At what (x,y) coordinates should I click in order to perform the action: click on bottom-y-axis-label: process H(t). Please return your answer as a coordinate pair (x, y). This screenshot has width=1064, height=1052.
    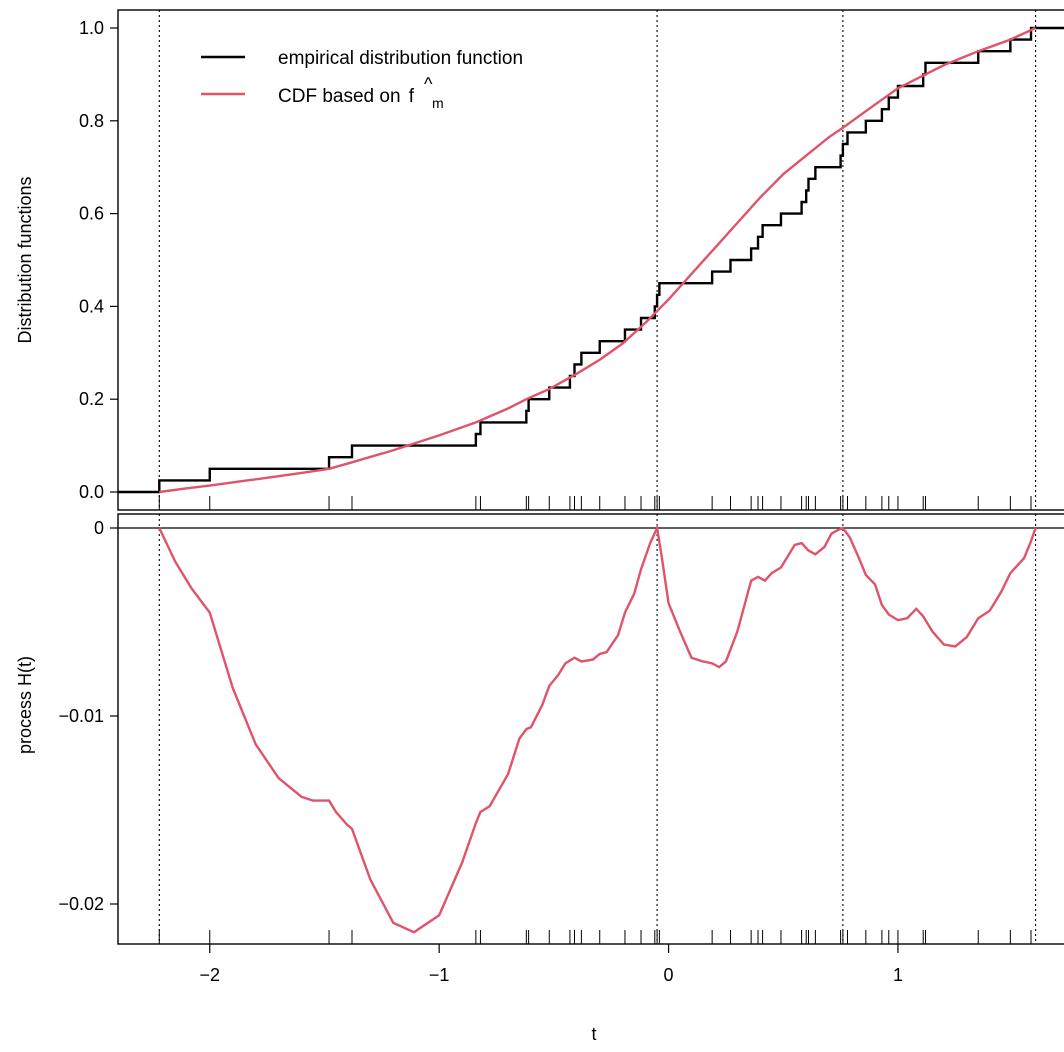
    Looking at the image, I should click on (25, 705).